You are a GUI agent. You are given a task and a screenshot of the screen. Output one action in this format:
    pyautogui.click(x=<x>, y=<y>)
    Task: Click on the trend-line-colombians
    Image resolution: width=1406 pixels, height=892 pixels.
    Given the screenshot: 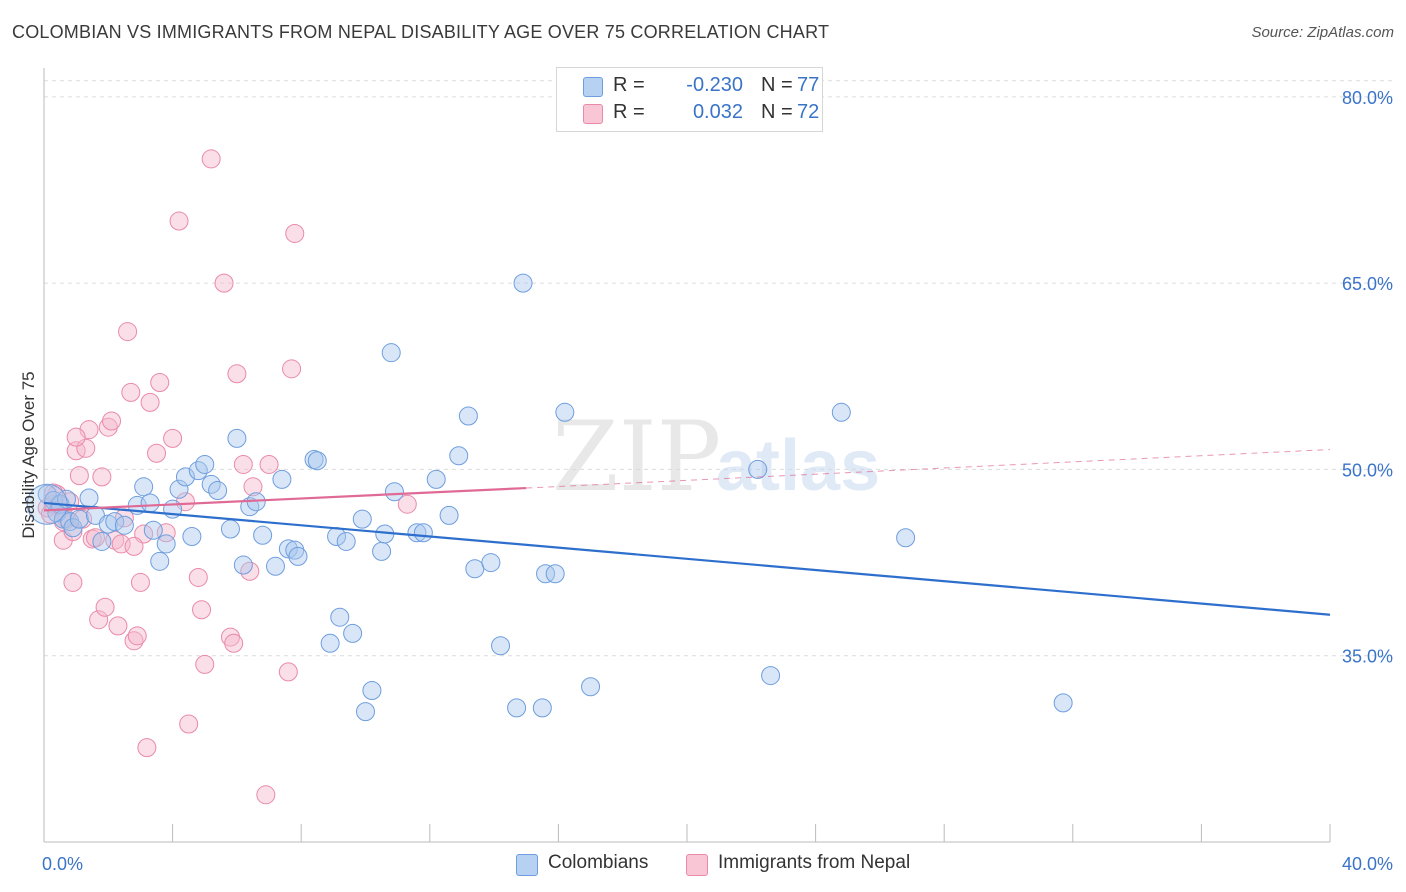 What is the action you would take?
    pyautogui.click(x=687, y=558)
    